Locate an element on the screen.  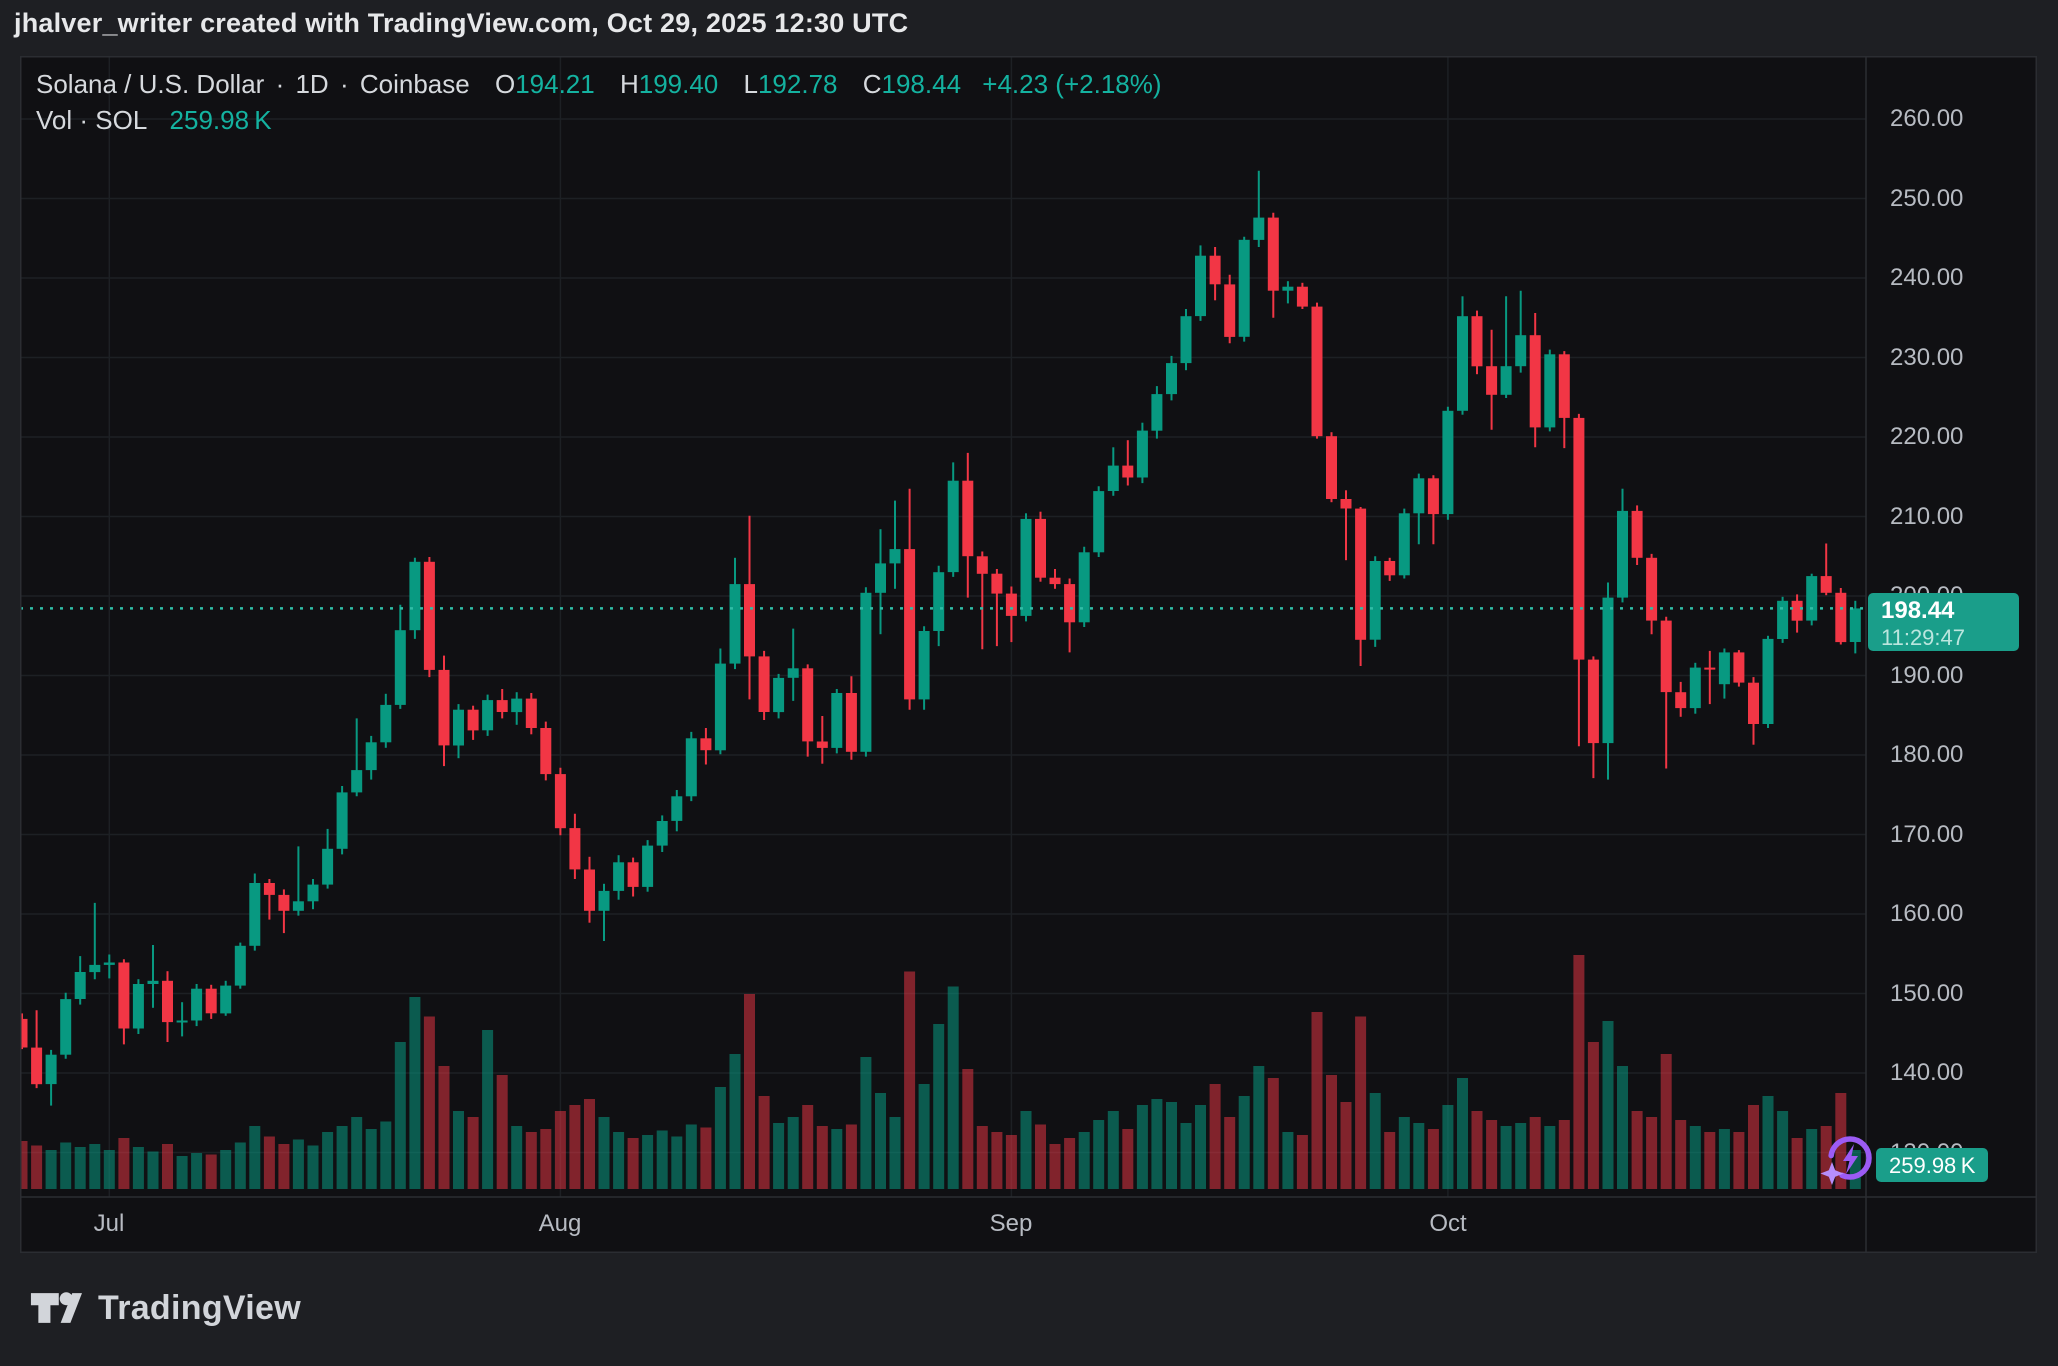
low-value: 192.78 is located at coordinates (797, 84).